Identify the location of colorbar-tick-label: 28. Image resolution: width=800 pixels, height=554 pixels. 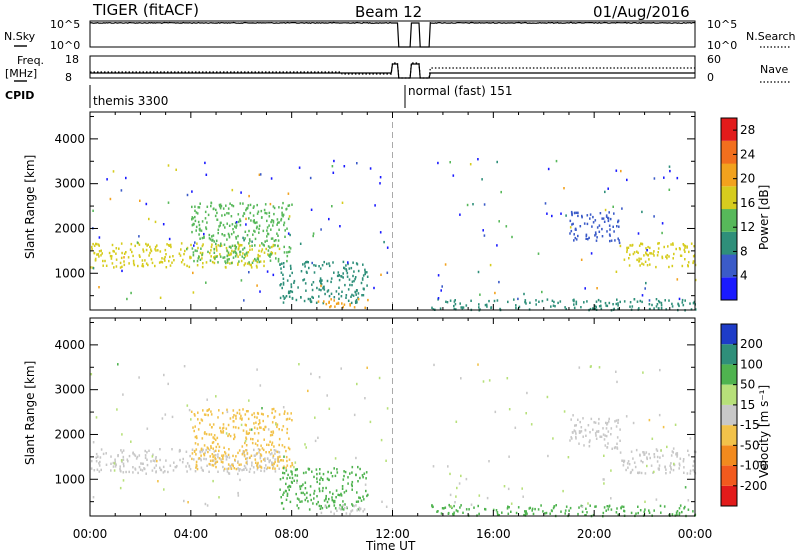
(747, 130).